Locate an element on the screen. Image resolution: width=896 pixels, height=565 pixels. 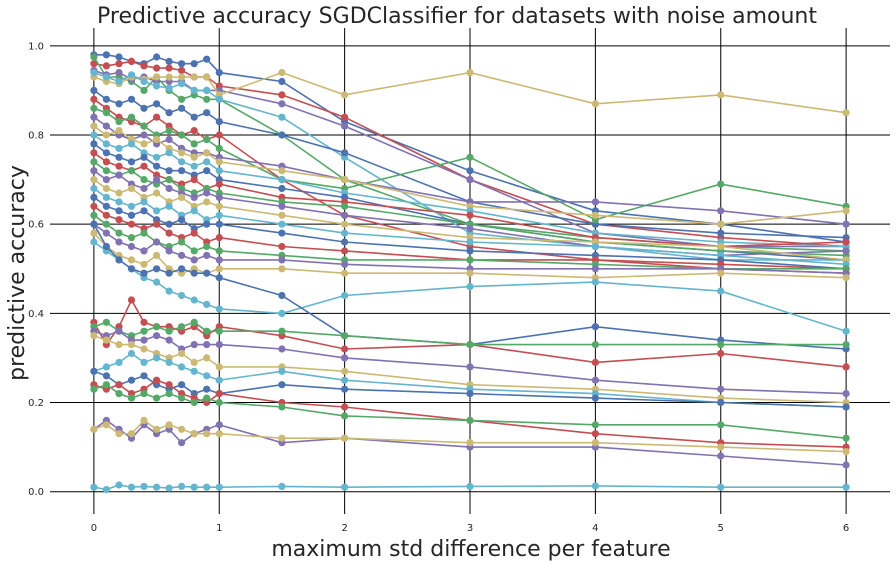
x-tick-labels: 0 1 2 3 4 5 6 is located at coordinates (470, 528).